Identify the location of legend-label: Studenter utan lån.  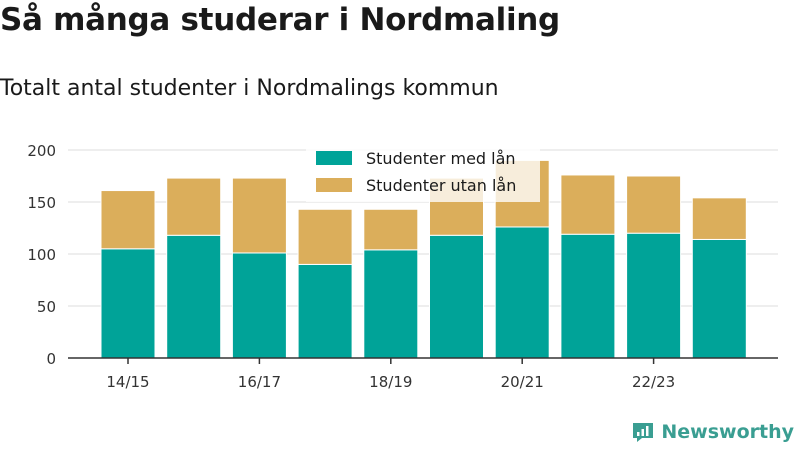
(441, 185).